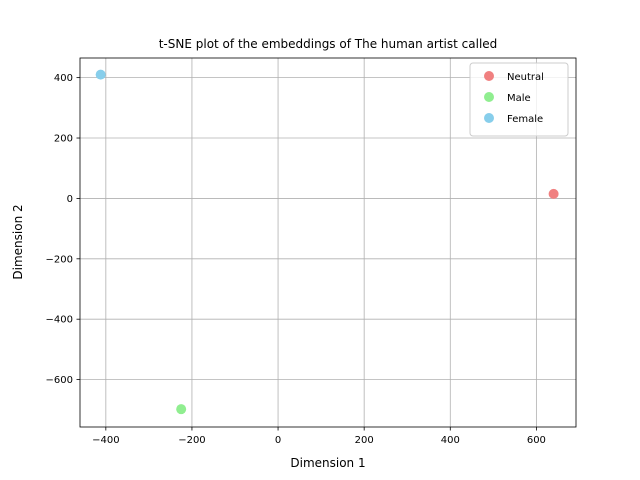 This screenshot has width=640, height=480. I want to click on x-tick-label: 200, so click(364, 440).